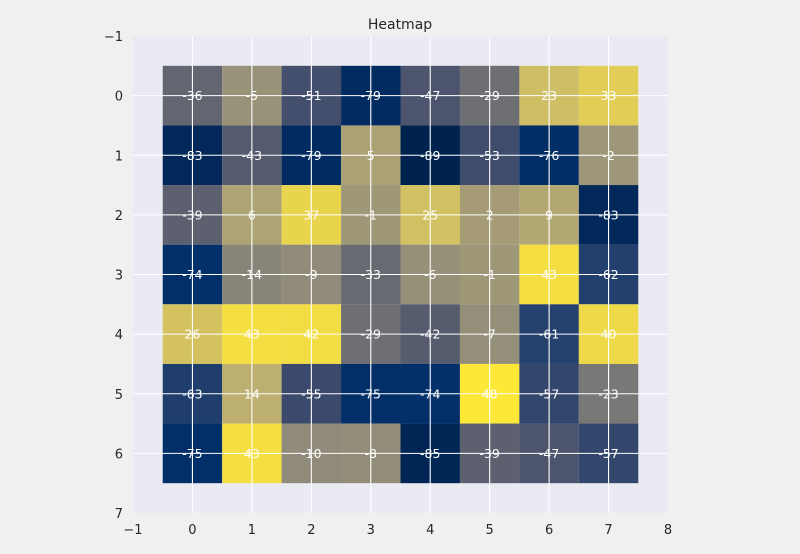 Image resolution: width=800 pixels, height=554 pixels. Describe the element at coordinates (252, 155) in the screenshot. I see `cell-value-label: -43` at that location.